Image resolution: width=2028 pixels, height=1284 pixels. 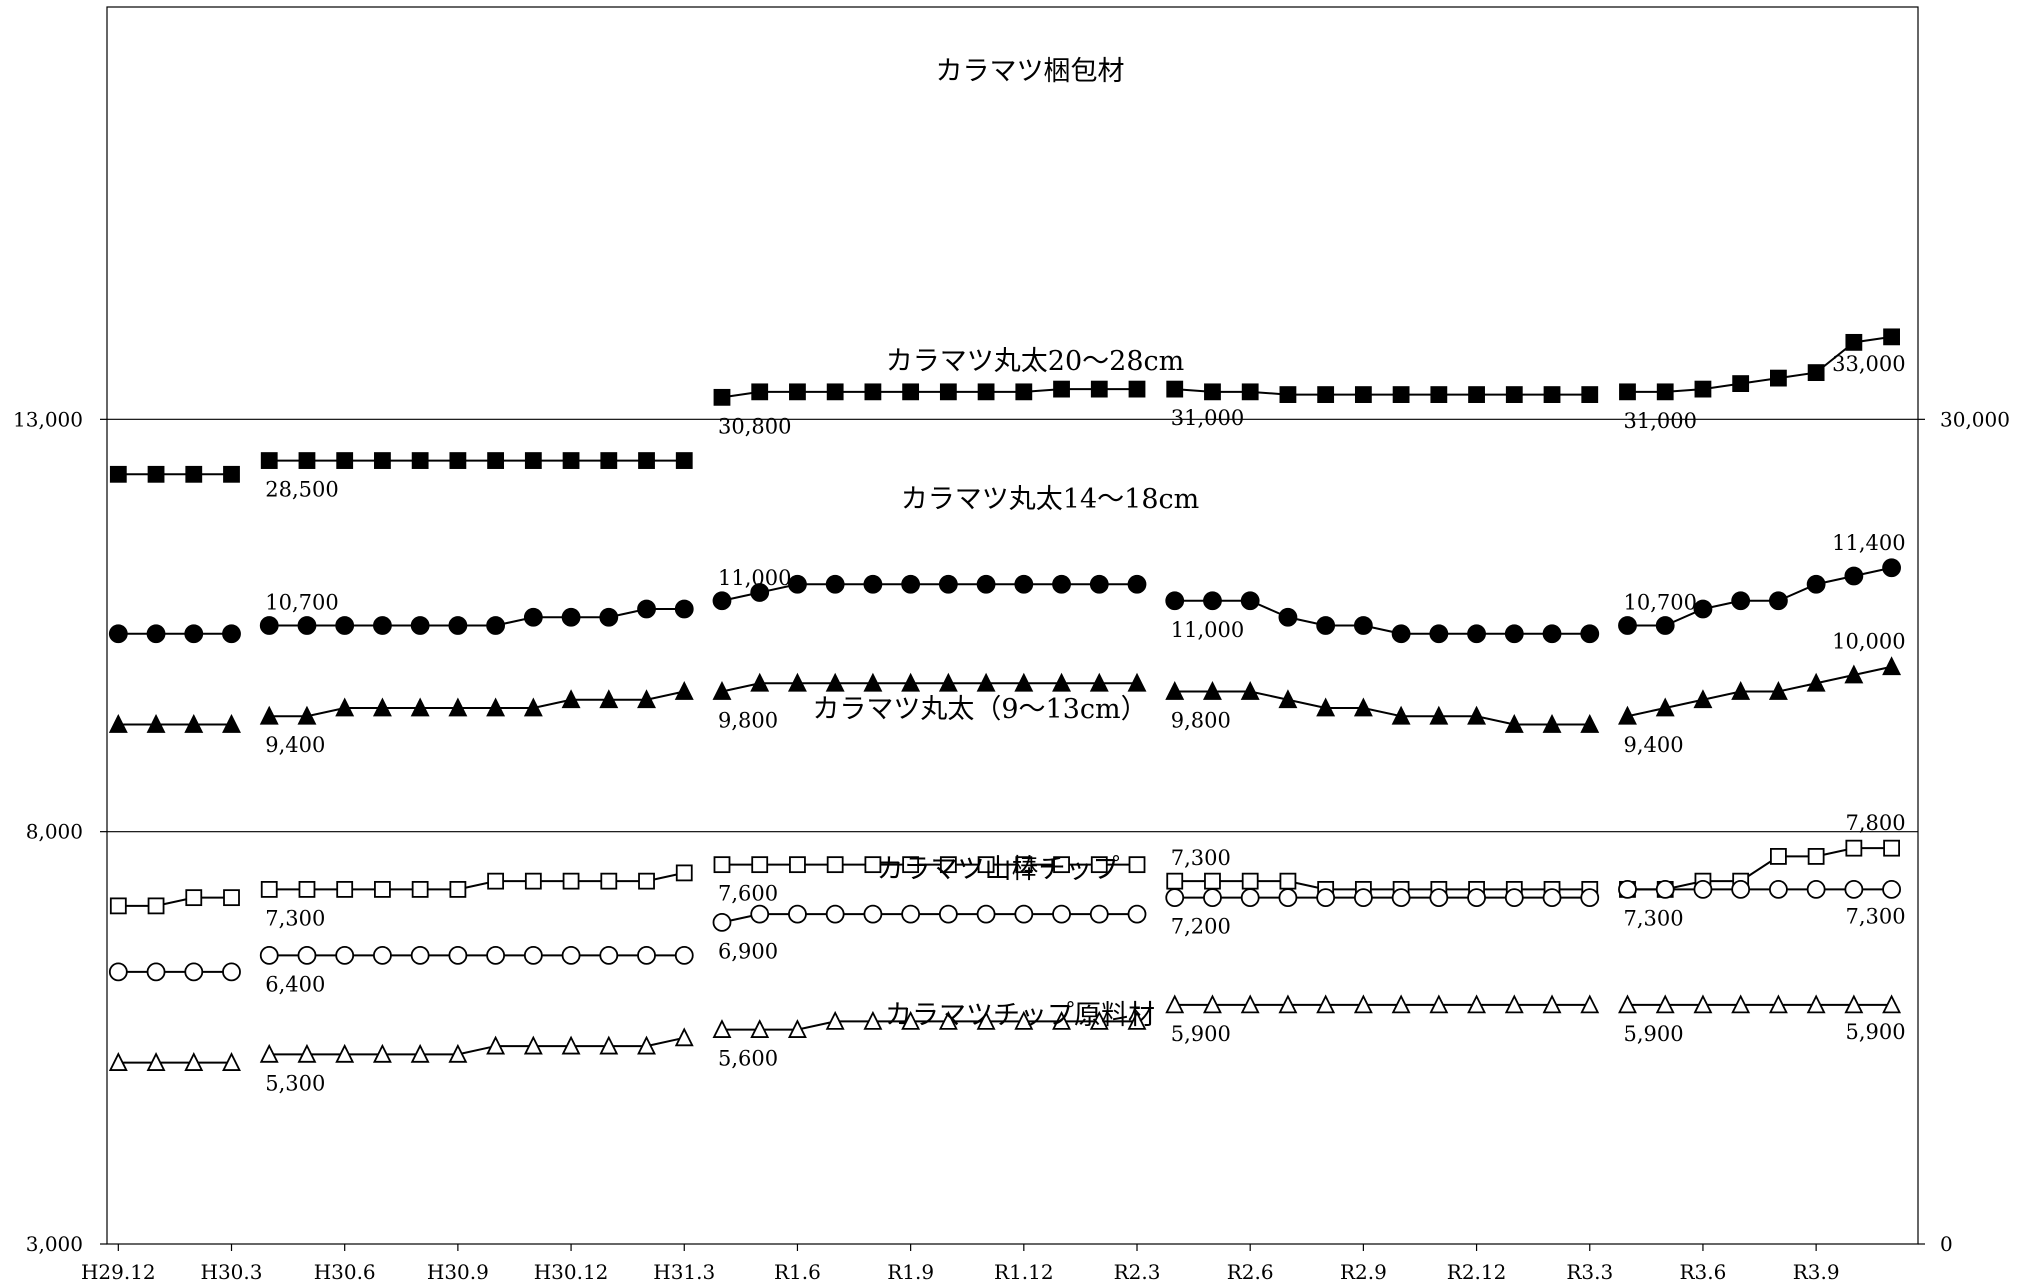 What do you see at coordinates (301, 603) in the screenshot?
I see `data-label: 10,700` at bounding box center [301, 603].